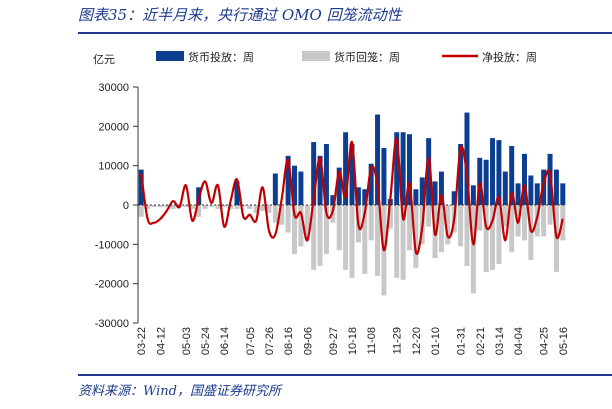 The image size is (612, 409). I want to click on x-tick-label: 04-25, so click(545, 341).